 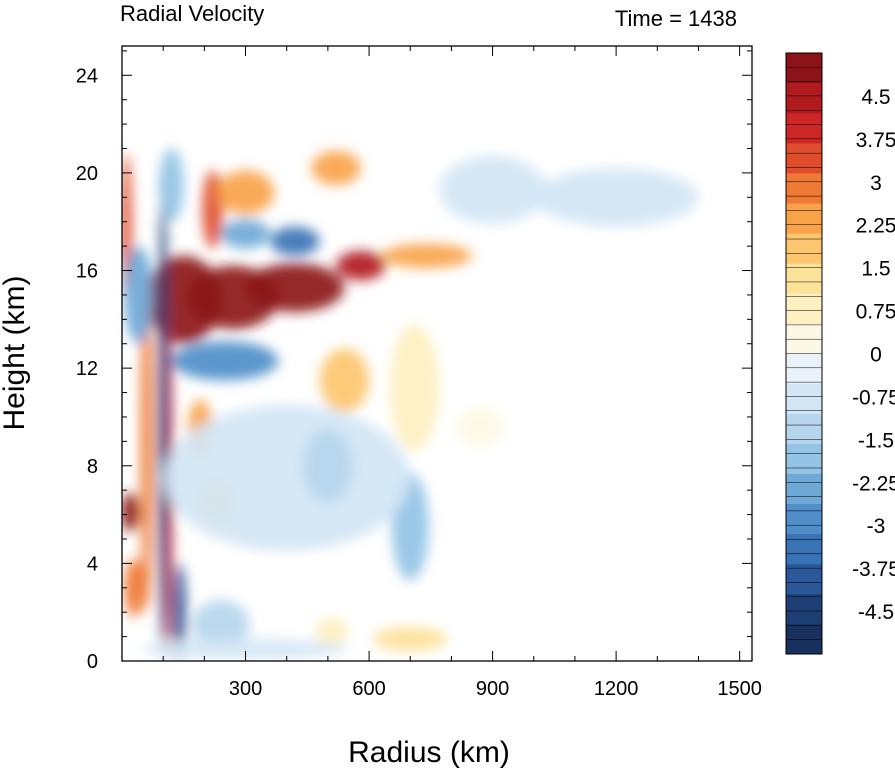 What do you see at coordinates (873, 397) in the screenshot?
I see `colorbar-label: -0.75` at bounding box center [873, 397].